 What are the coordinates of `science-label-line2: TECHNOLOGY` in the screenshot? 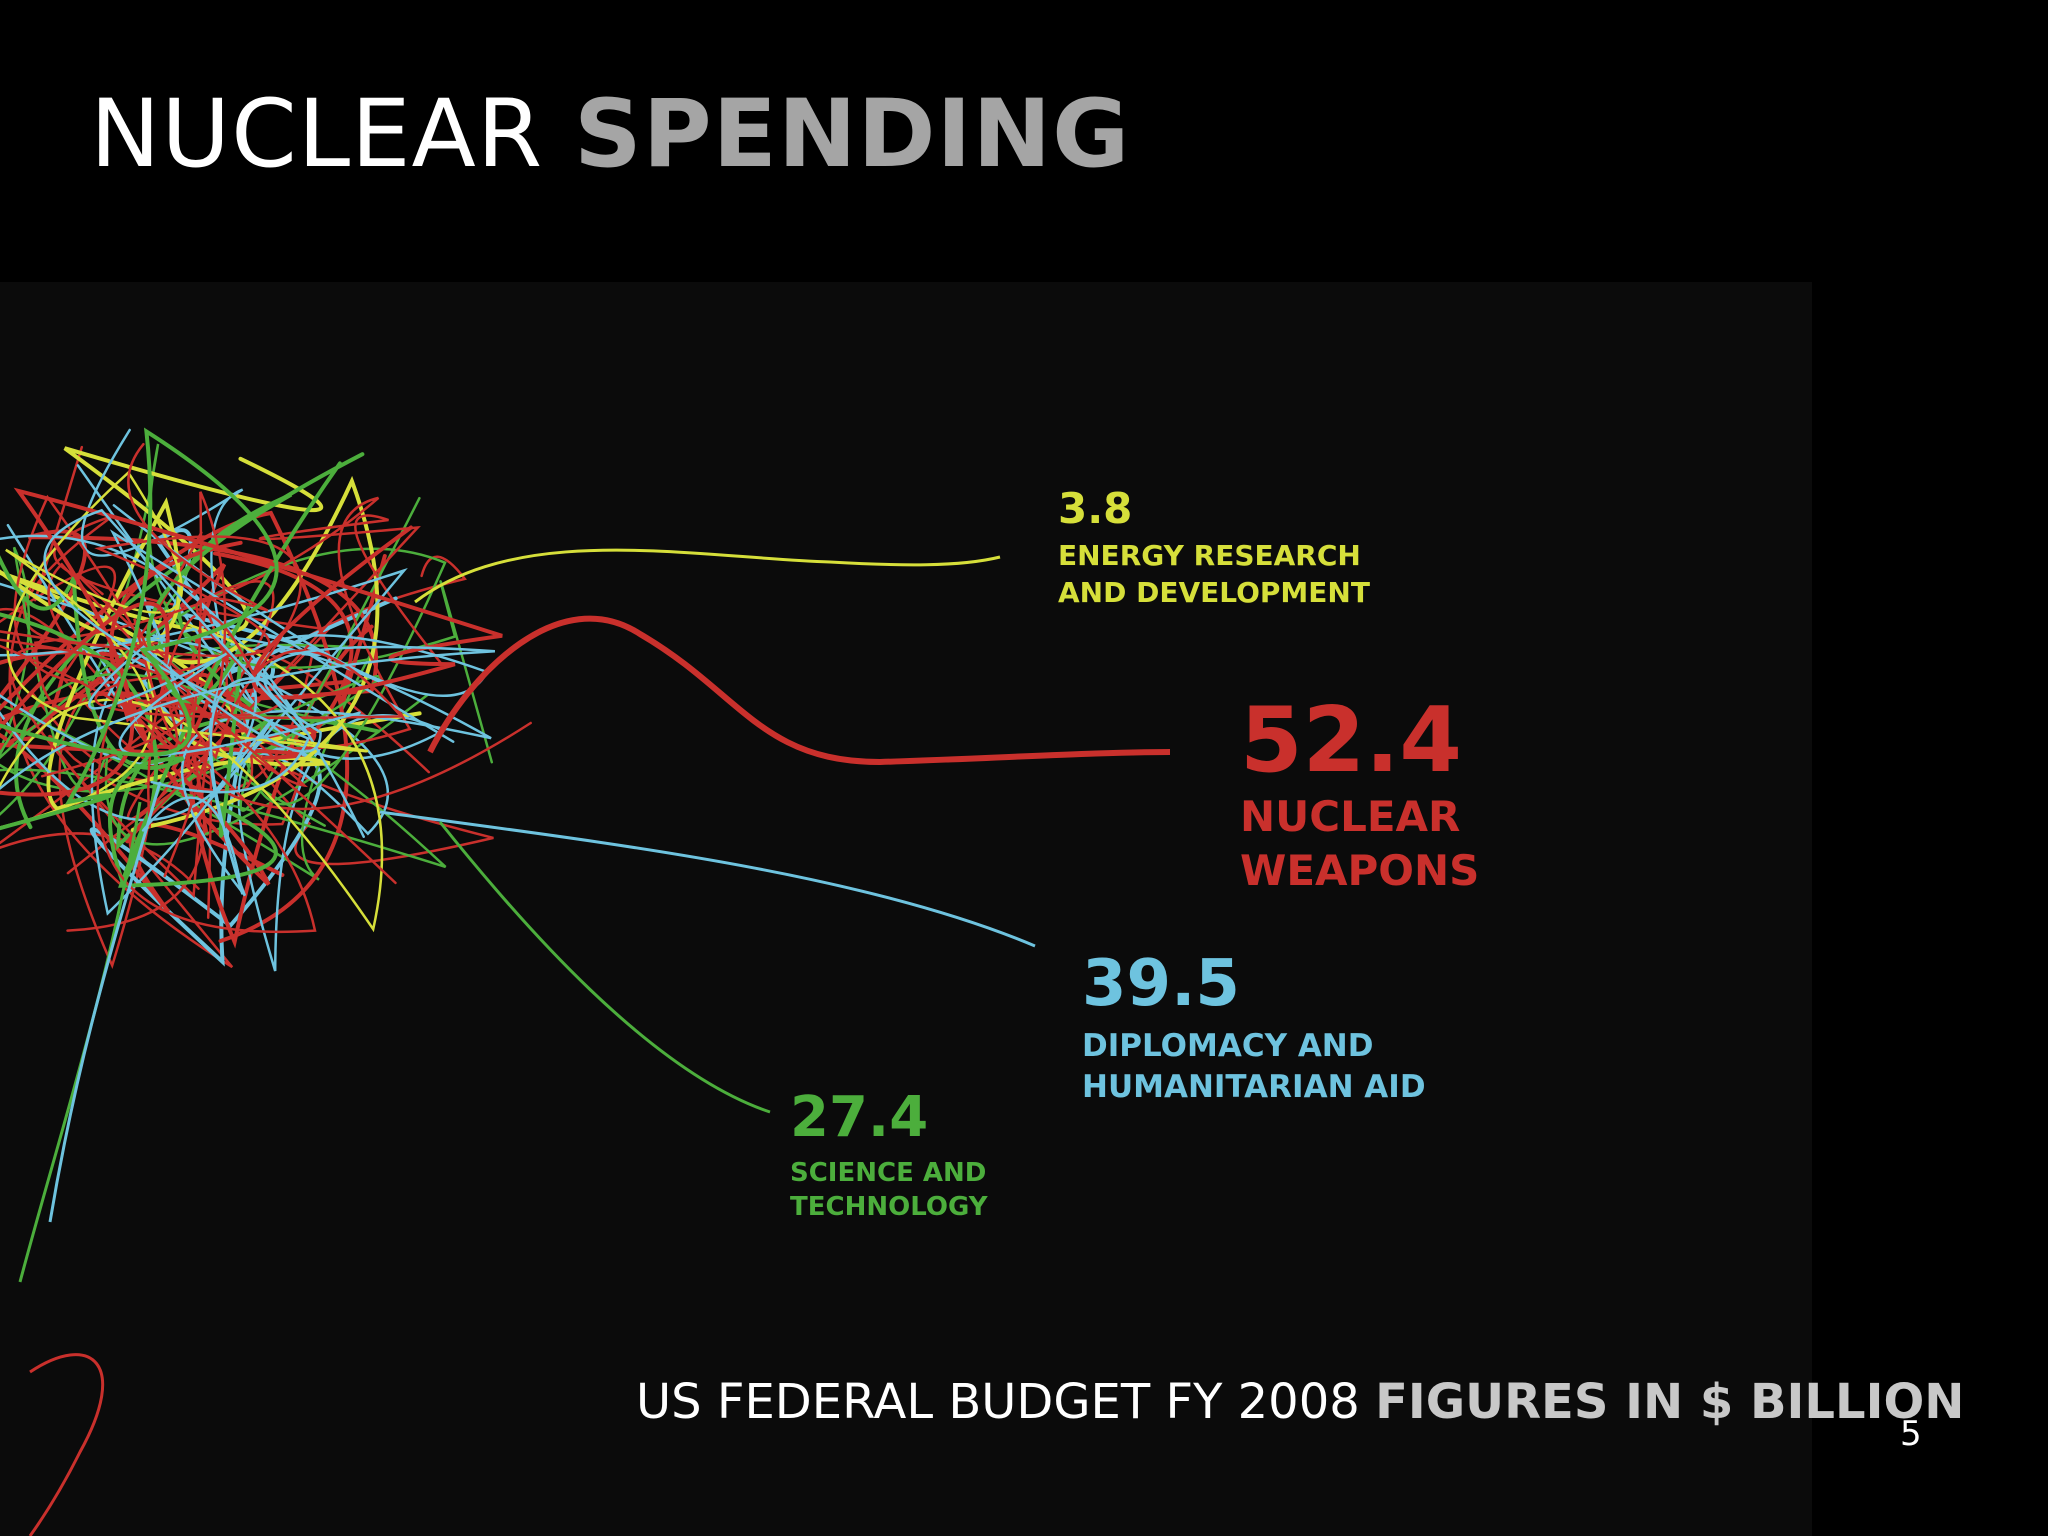 It's located at (889, 1207).